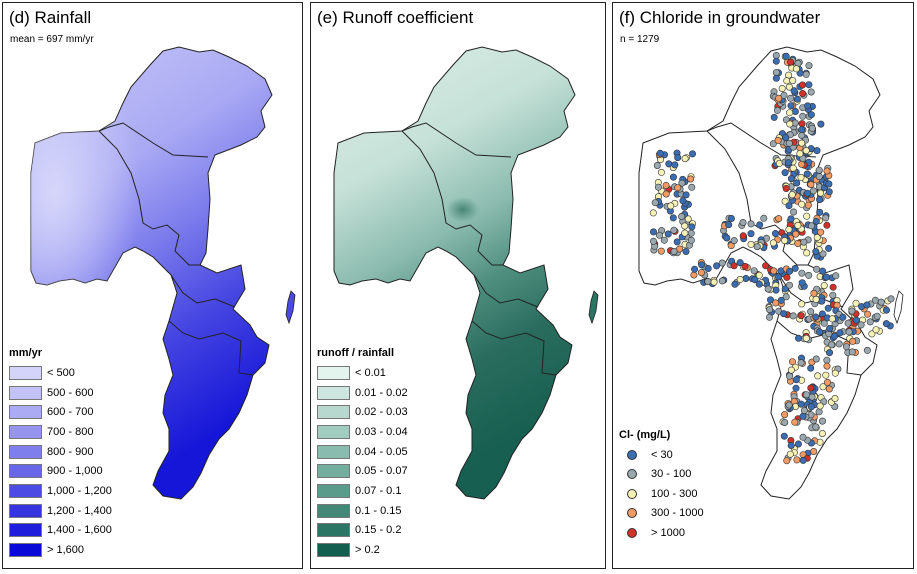 This screenshot has height=574, width=917. What do you see at coordinates (60, 373) in the screenshot?
I see `legend-item: < 500` at bounding box center [60, 373].